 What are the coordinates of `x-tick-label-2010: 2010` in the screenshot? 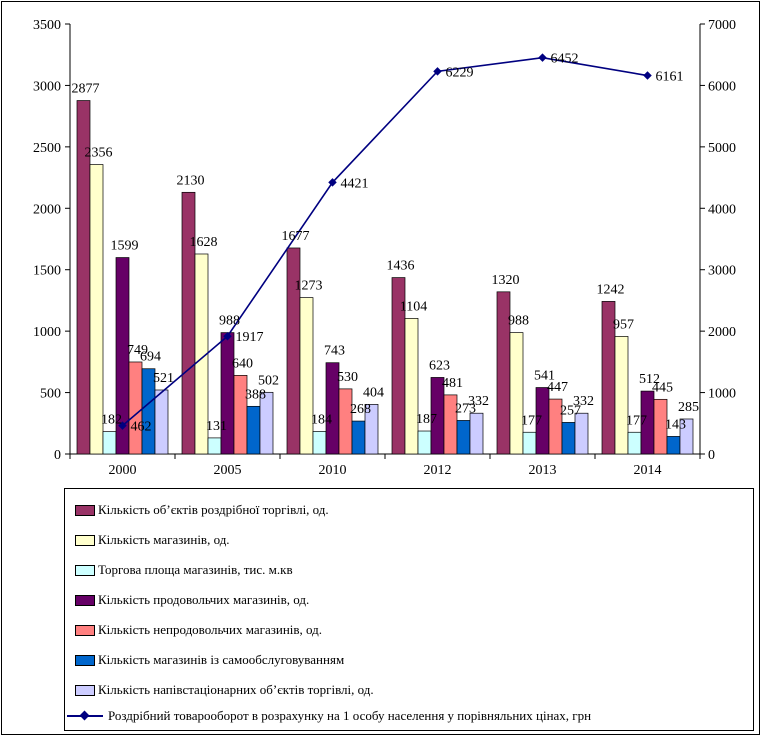 It's located at (333, 470).